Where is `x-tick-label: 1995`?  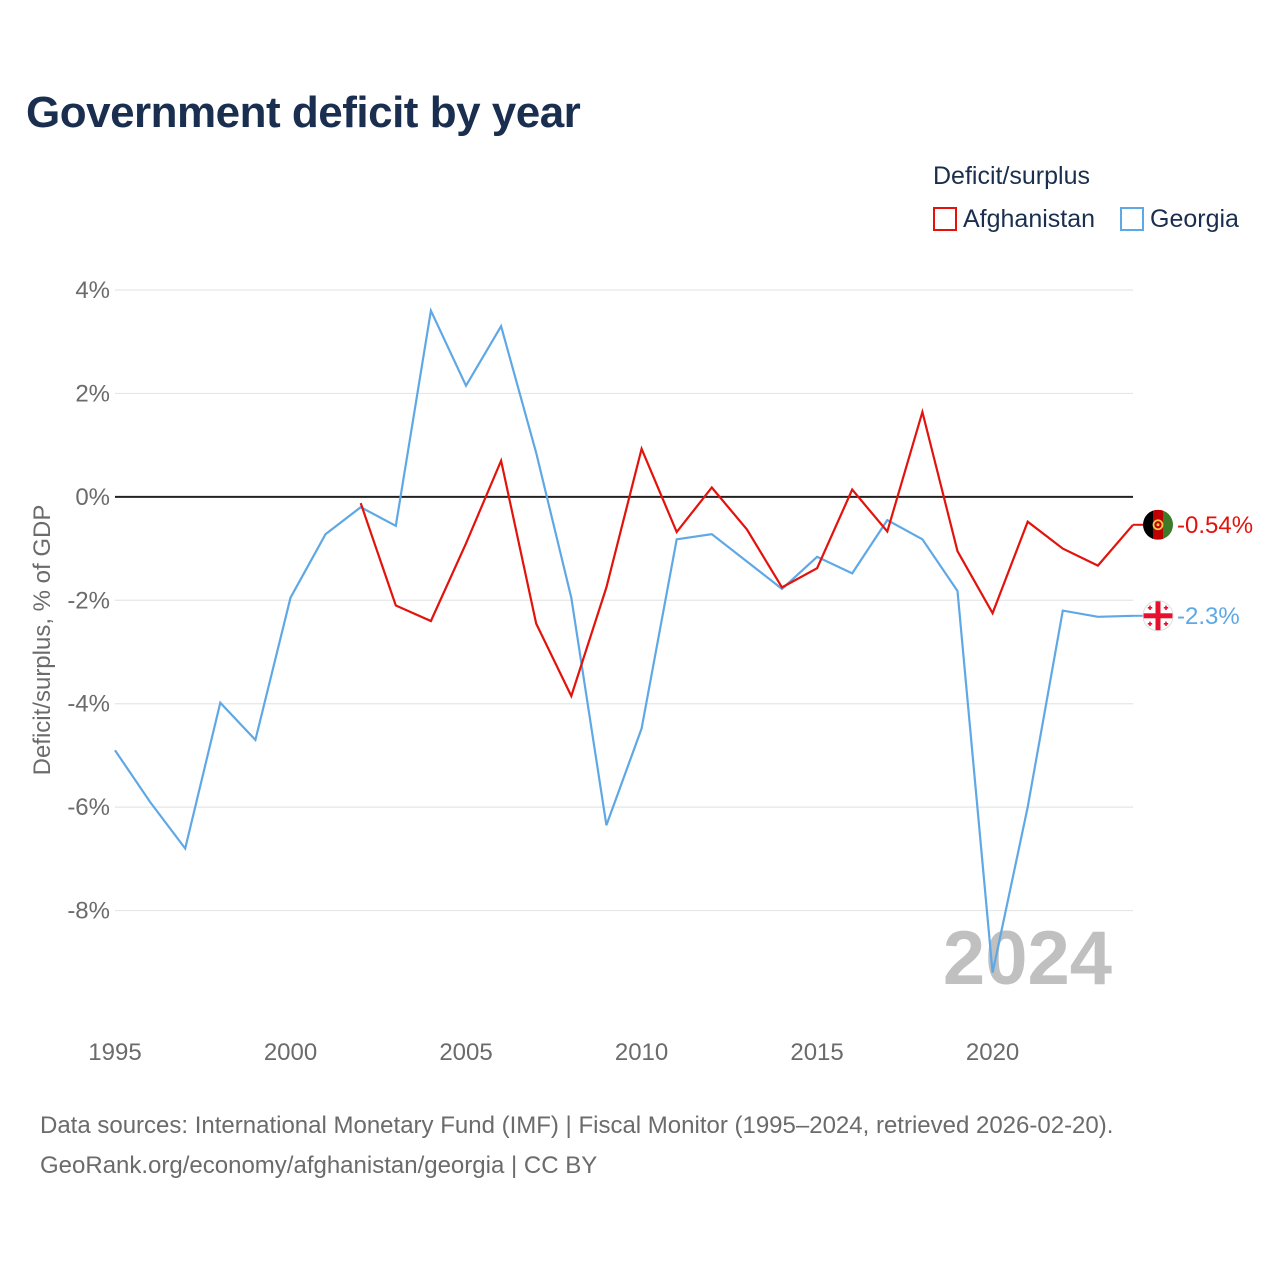
x-tick-label: 1995 is located at coordinates (114, 1052).